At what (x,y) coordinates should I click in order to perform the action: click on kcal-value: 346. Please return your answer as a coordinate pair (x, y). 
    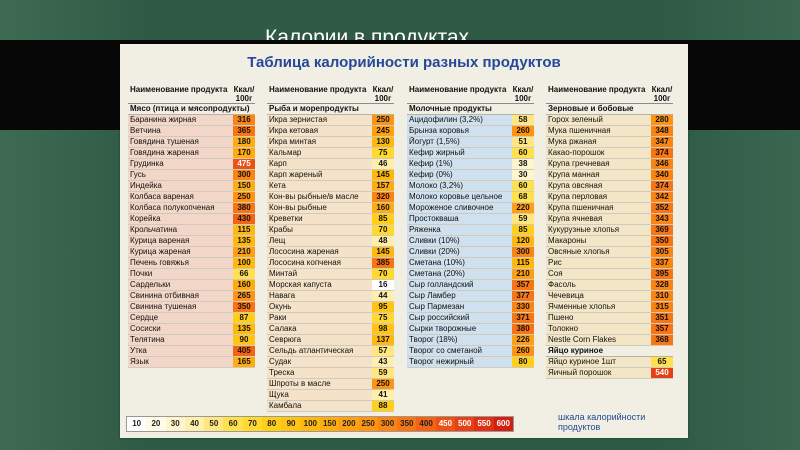
    Looking at the image, I should click on (662, 164).